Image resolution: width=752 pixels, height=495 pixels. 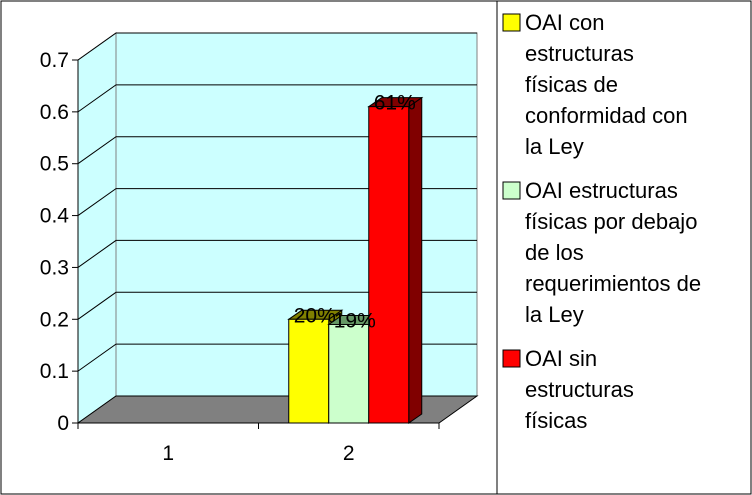 What do you see at coordinates (556, 420) in the screenshot?
I see `legend-line: físicas` at bounding box center [556, 420].